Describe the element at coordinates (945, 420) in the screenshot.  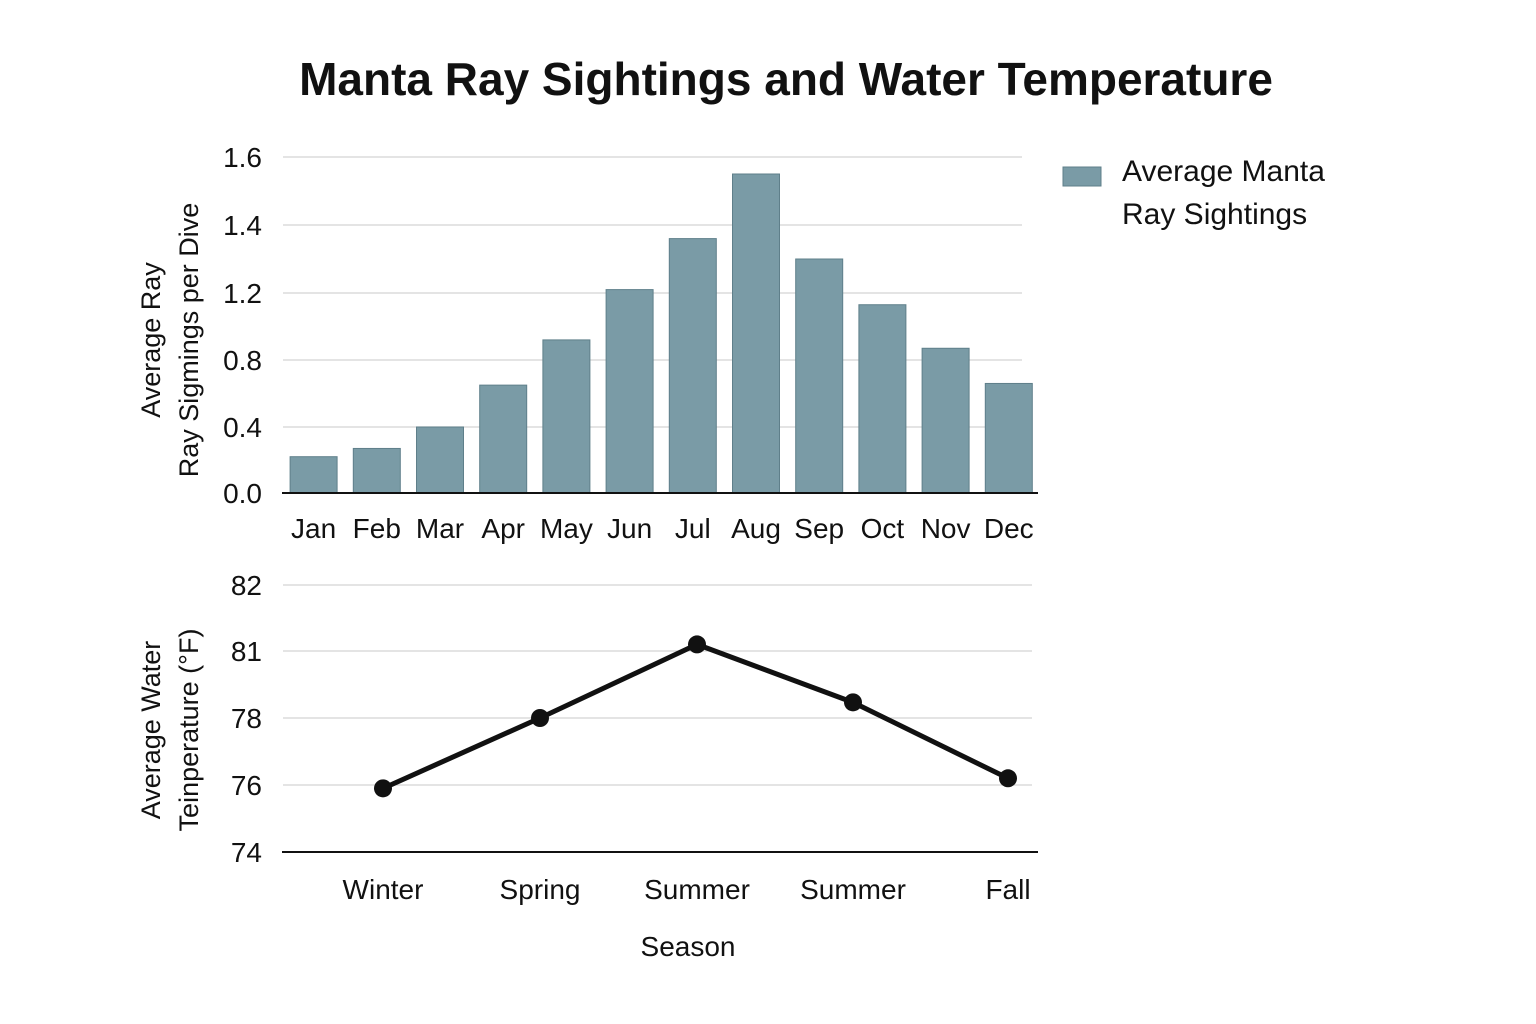
I see `bar-nov` at that location.